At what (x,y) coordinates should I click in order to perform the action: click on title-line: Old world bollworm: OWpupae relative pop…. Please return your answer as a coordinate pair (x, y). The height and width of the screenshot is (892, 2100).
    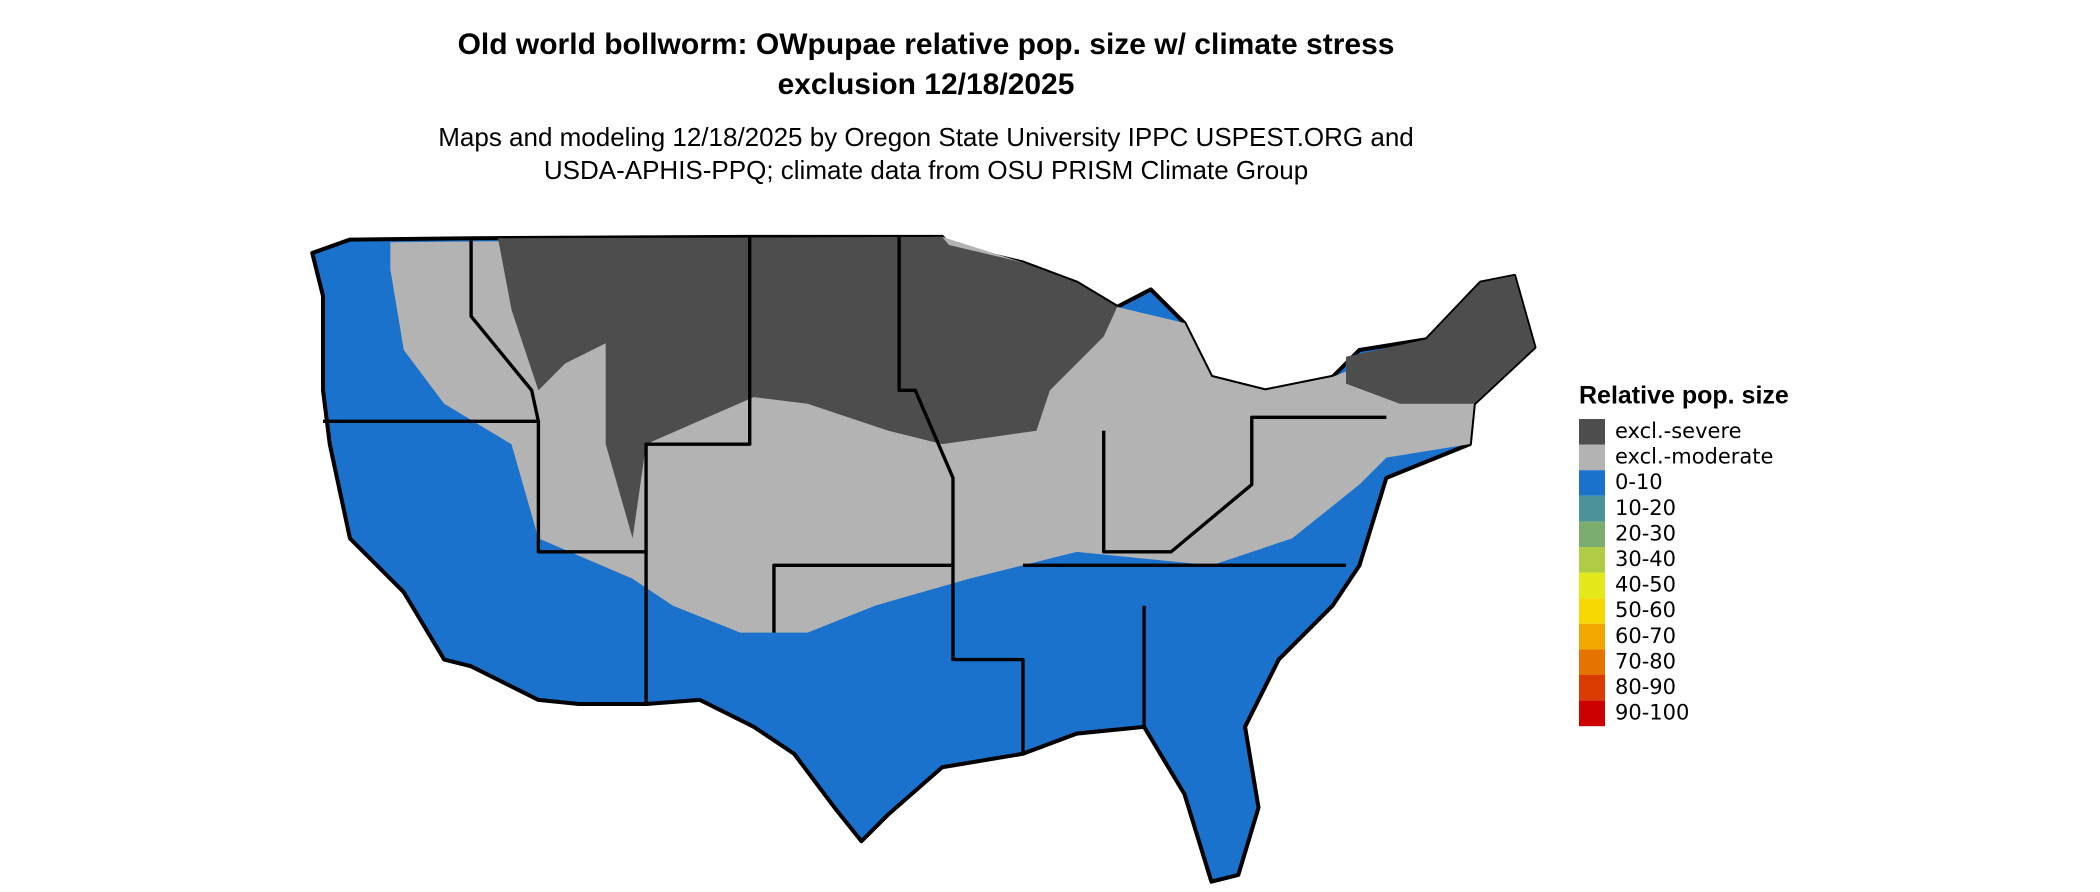
    Looking at the image, I should click on (926, 44).